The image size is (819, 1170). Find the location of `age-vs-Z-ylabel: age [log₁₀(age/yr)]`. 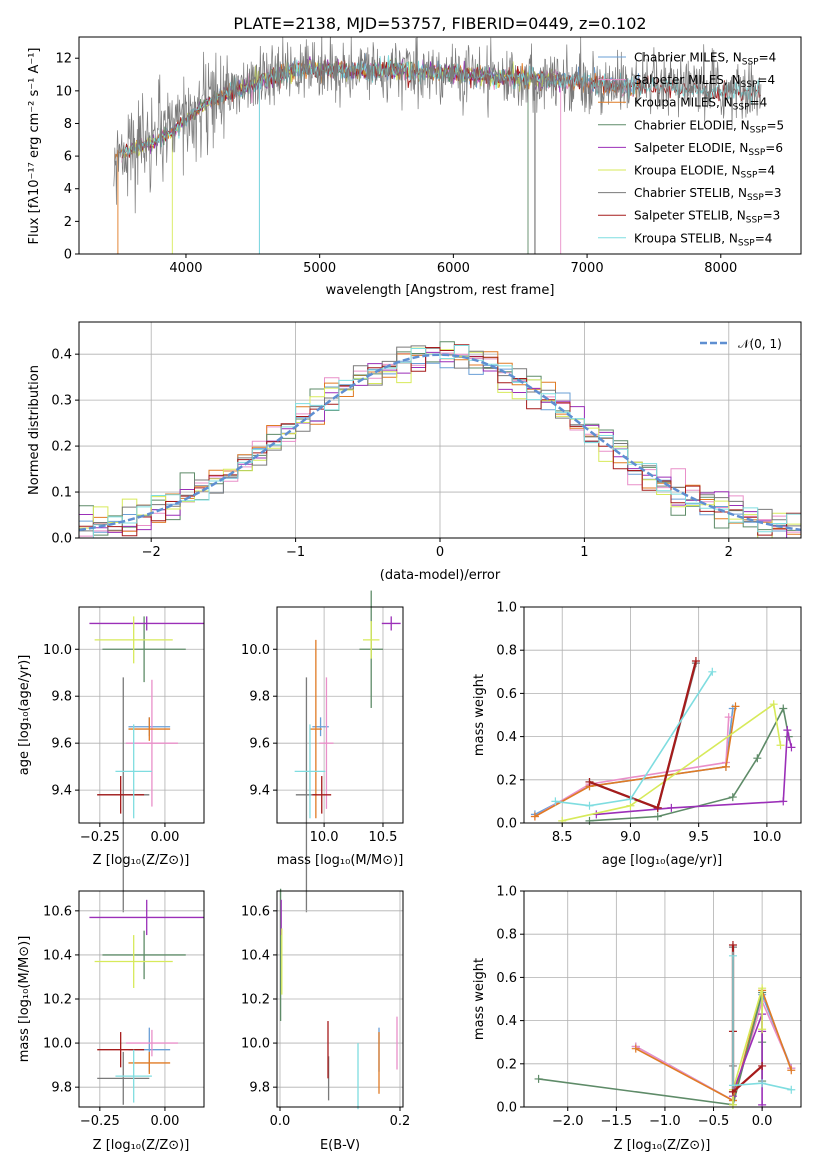

age-vs-Z-ylabel: age [log₁₀(age/yr)] is located at coordinates (24, 715).